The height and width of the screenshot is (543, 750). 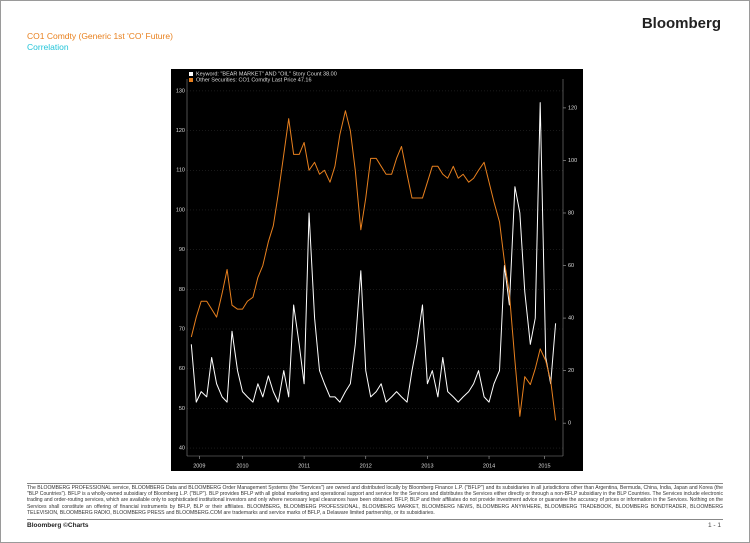 I want to click on y-tick-label: 50, so click(x=182, y=409).